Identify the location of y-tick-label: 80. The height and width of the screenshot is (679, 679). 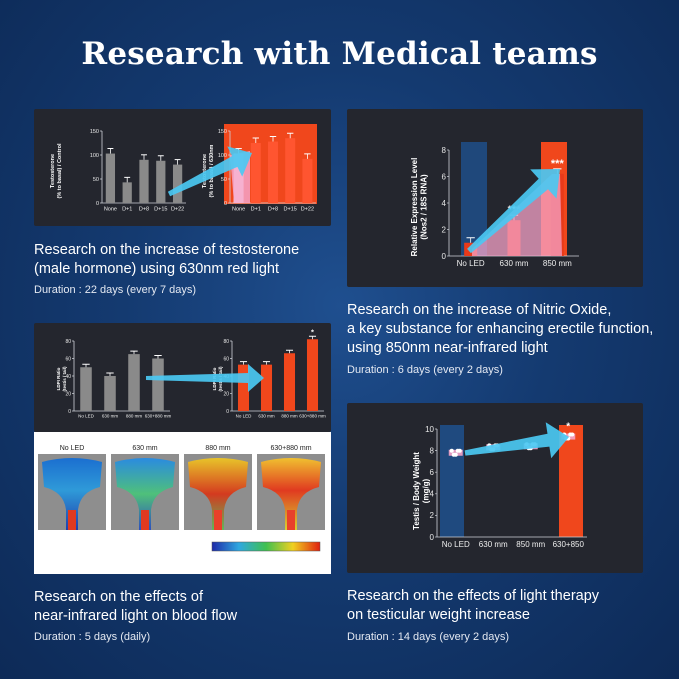
(226, 342).